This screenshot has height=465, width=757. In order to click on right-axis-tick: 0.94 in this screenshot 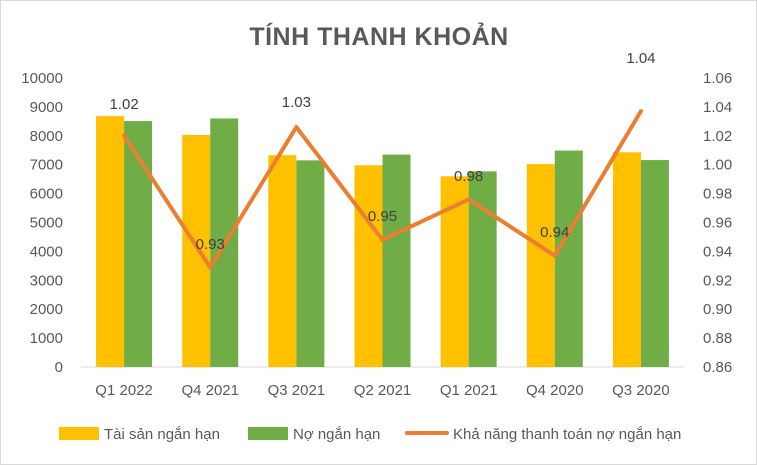, I will do `click(717, 251)`.